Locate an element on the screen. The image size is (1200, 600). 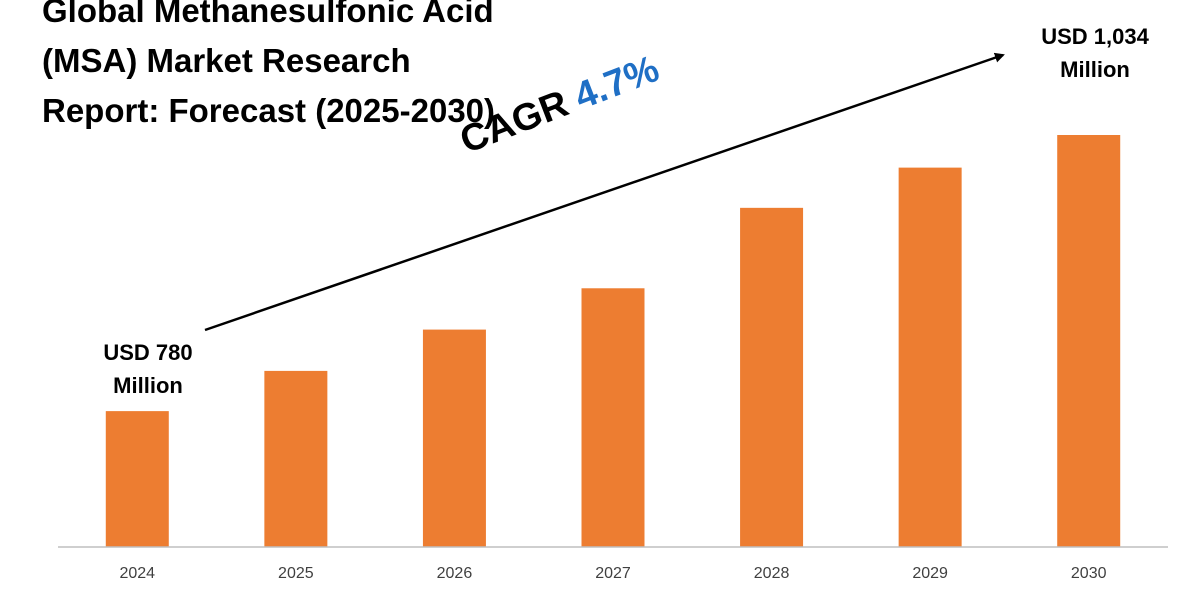
title-line-3: Report: Forecast (2025-2030) is located at coordinates (269, 110).